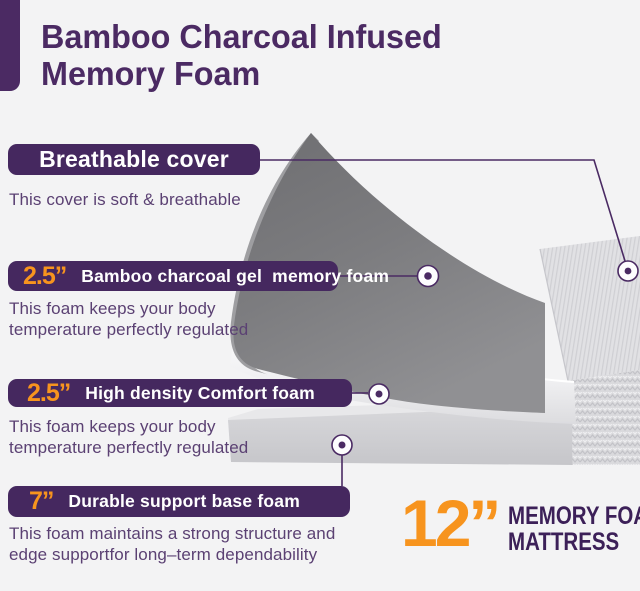  I want to click on callout-line-cover, so click(443, 210).